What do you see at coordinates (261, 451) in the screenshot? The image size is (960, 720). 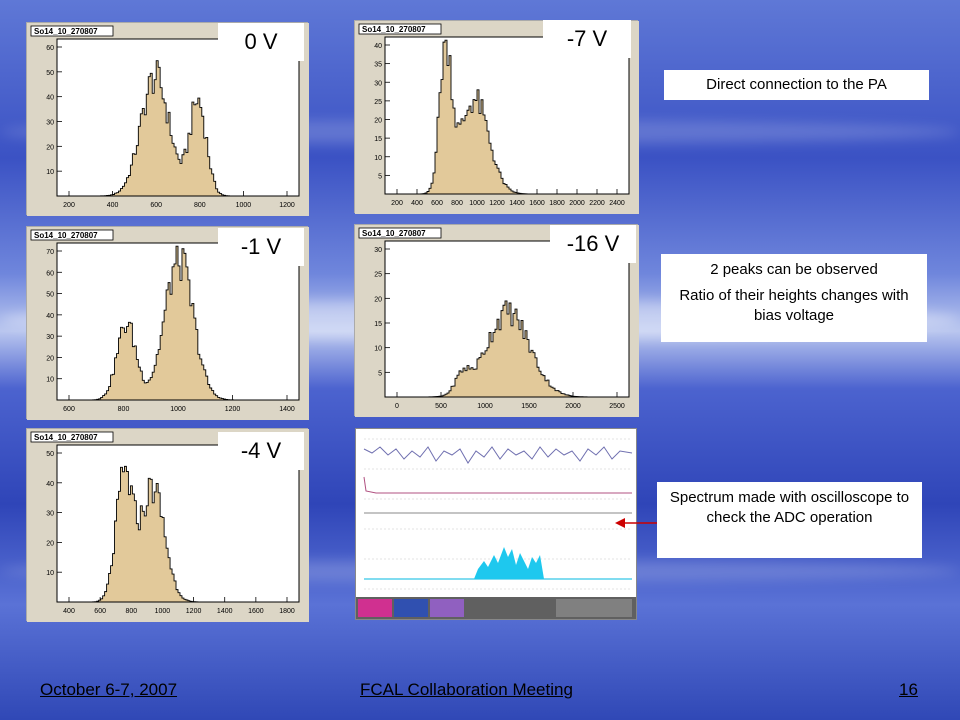 I see `voltage-label-minus4v: -4 V` at bounding box center [261, 451].